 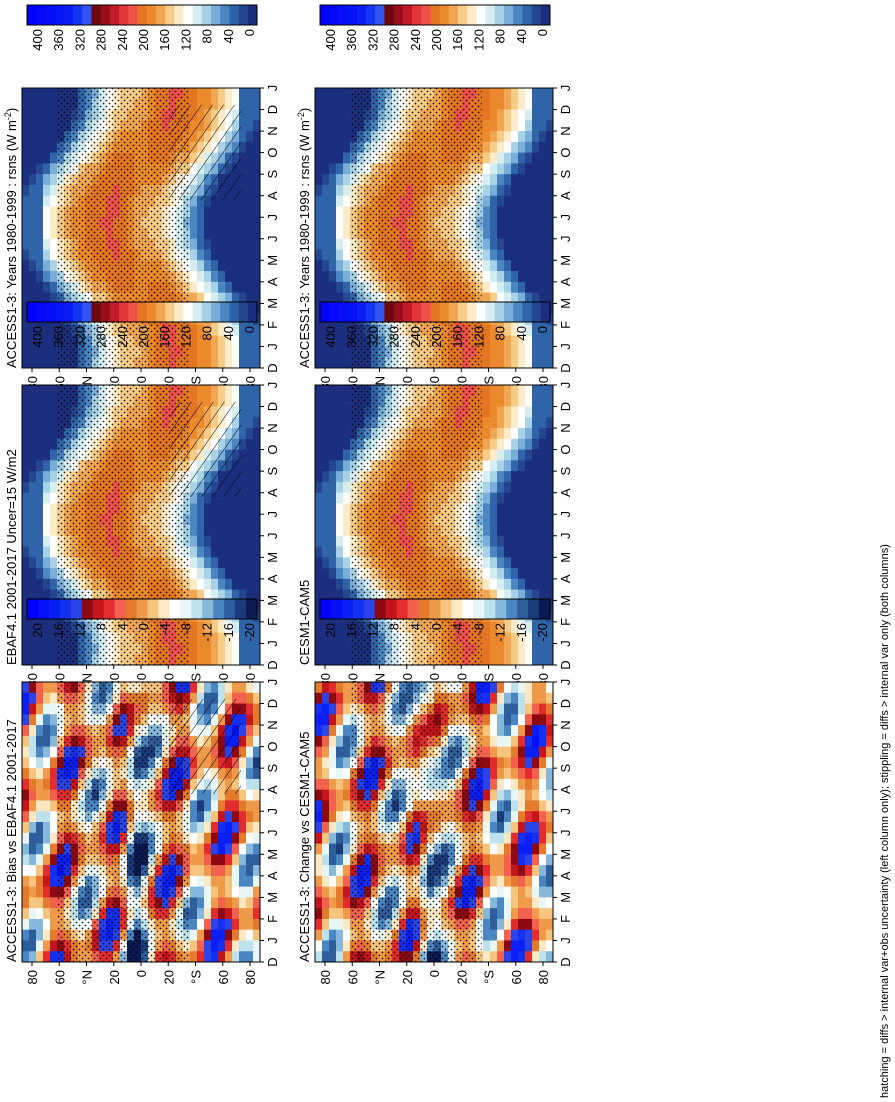 I want to click on month-tick-label: D, so click(x=565, y=109).